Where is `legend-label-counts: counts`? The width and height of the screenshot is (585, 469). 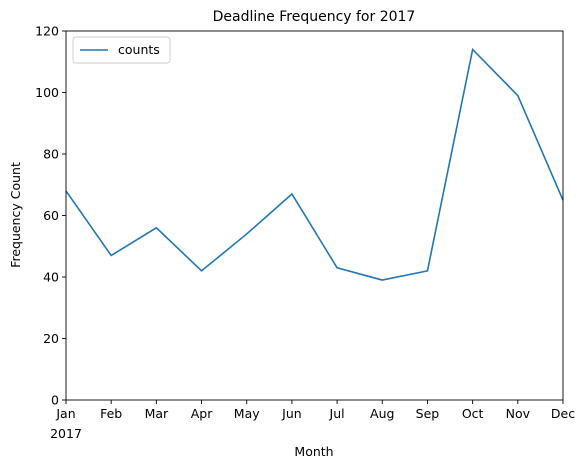
legend-label-counts: counts is located at coordinates (139, 49).